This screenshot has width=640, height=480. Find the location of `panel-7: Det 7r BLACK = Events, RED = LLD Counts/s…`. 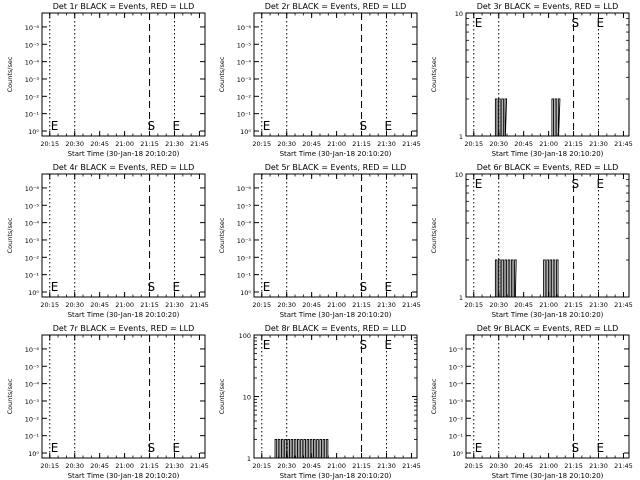

panel-7: Det 7r BLACK = Events, RED = LLD Counts/s… is located at coordinates (107, 402).